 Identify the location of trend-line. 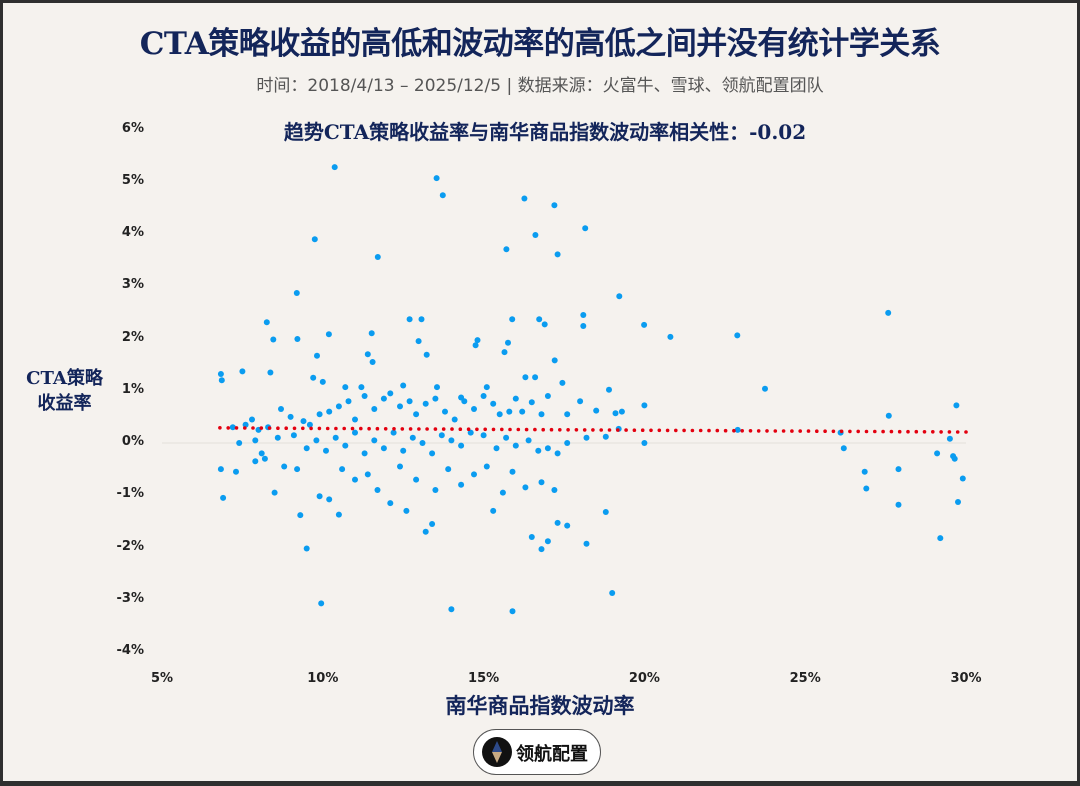
(593, 430).